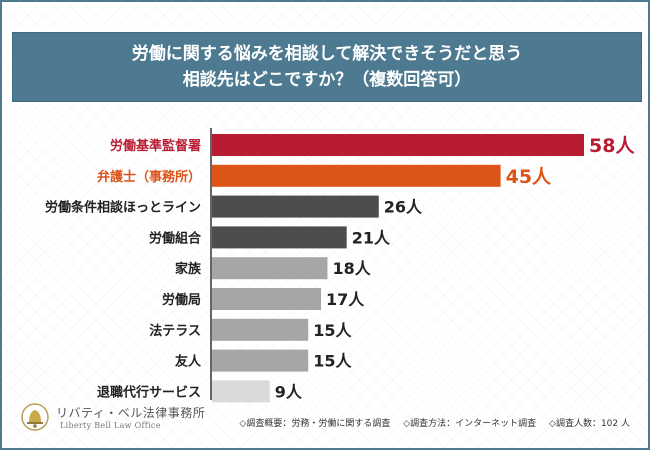 Image resolution: width=650 pixels, height=450 pixels. Describe the element at coordinates (188, 362) in the screenshot. I see `category-label: 友人` at that location.